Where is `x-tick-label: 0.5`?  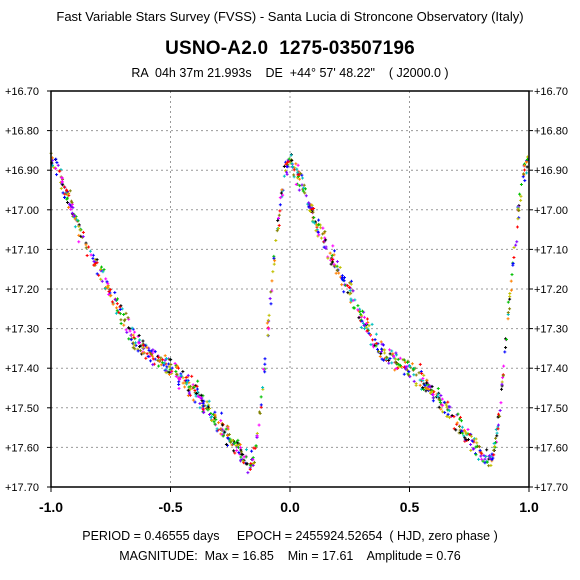 x-tick-label: 0.5 is located at coordinates (410, 507).